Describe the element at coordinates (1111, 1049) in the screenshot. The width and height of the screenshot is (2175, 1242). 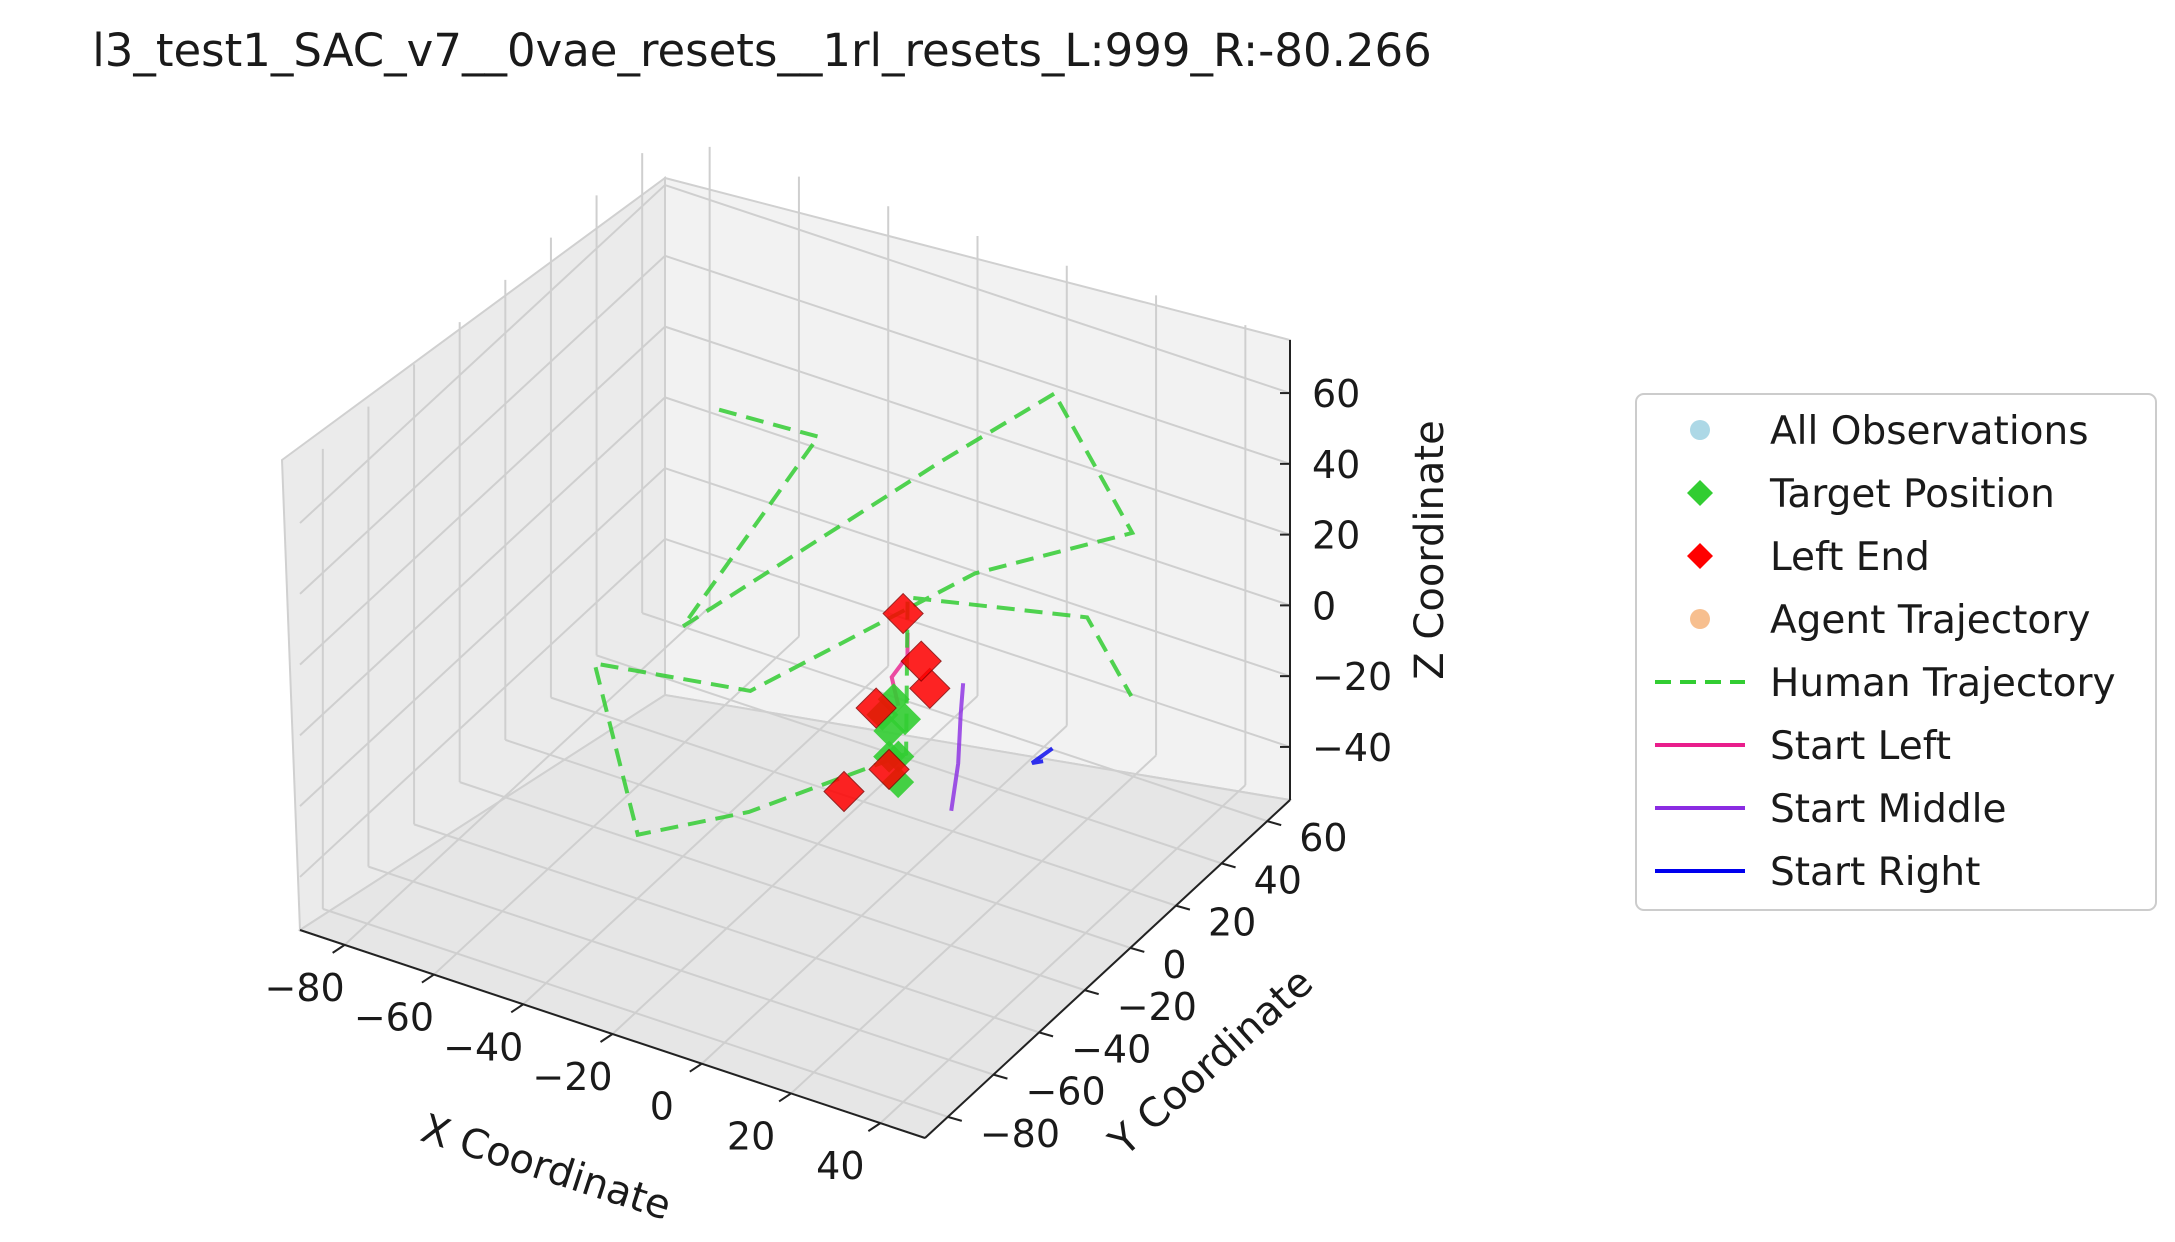
I see `y-tick-label: −40` at that location.